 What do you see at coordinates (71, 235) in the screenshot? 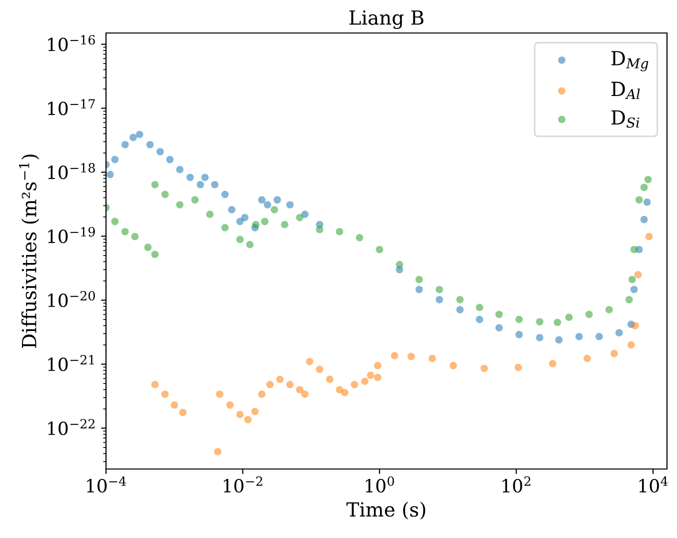
I see `y-tick-label: 10$^{−19}$` at bounding box center [71, 235].